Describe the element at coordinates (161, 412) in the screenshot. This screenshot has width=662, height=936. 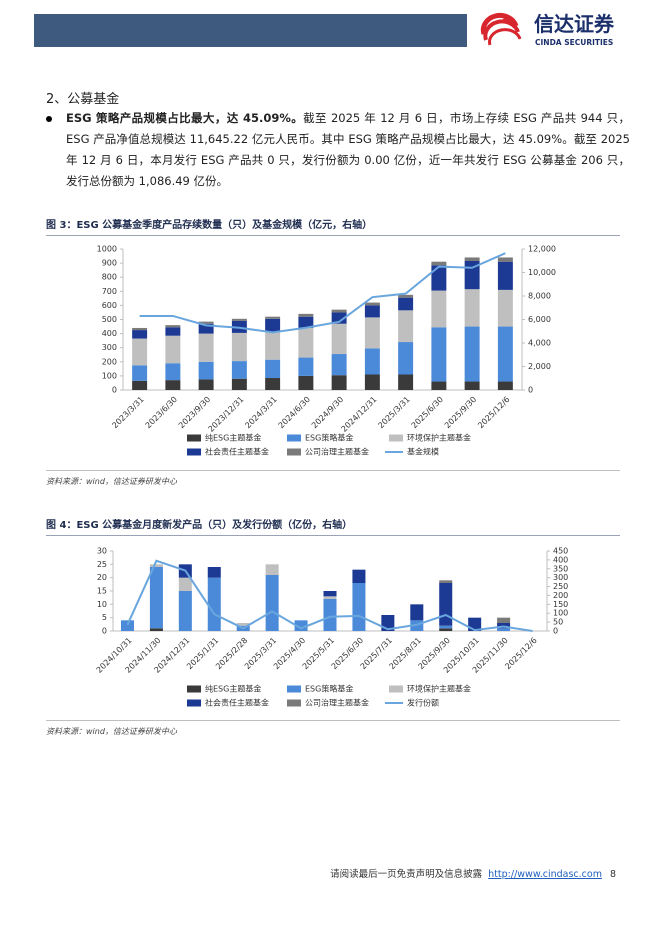
I see `x-tick-label: 2023/6/30` at that location.